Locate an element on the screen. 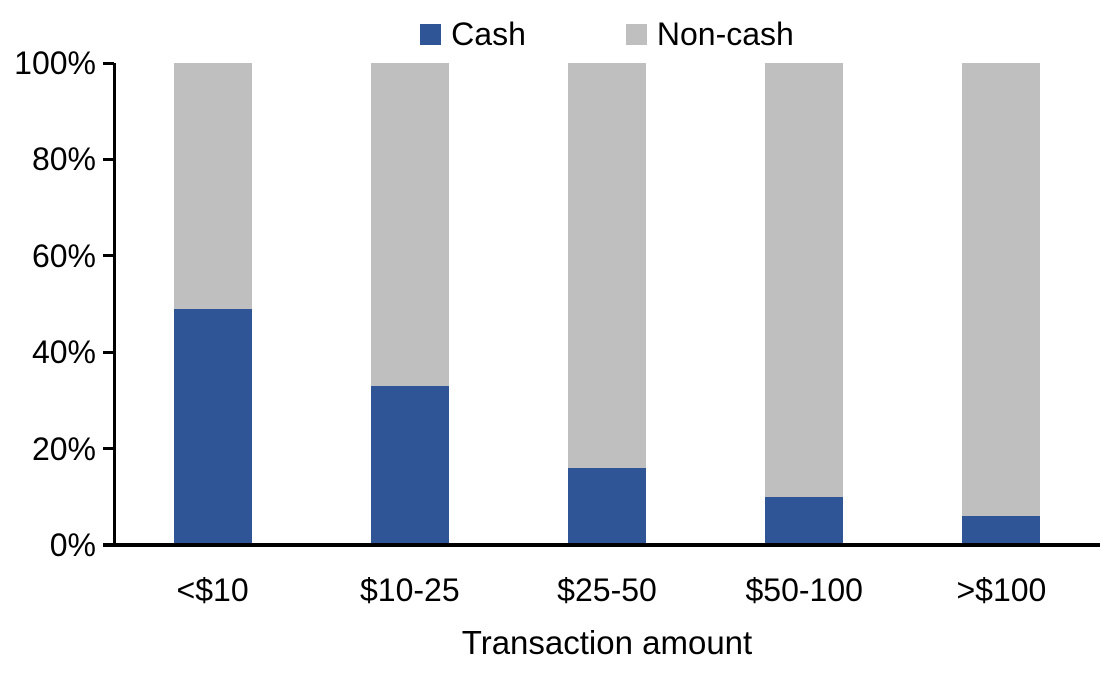 Image resolution: width=1102 pixels, height=673 pixels. legend-label-non-cash: Non-cash is located at coordinates (725, 34).